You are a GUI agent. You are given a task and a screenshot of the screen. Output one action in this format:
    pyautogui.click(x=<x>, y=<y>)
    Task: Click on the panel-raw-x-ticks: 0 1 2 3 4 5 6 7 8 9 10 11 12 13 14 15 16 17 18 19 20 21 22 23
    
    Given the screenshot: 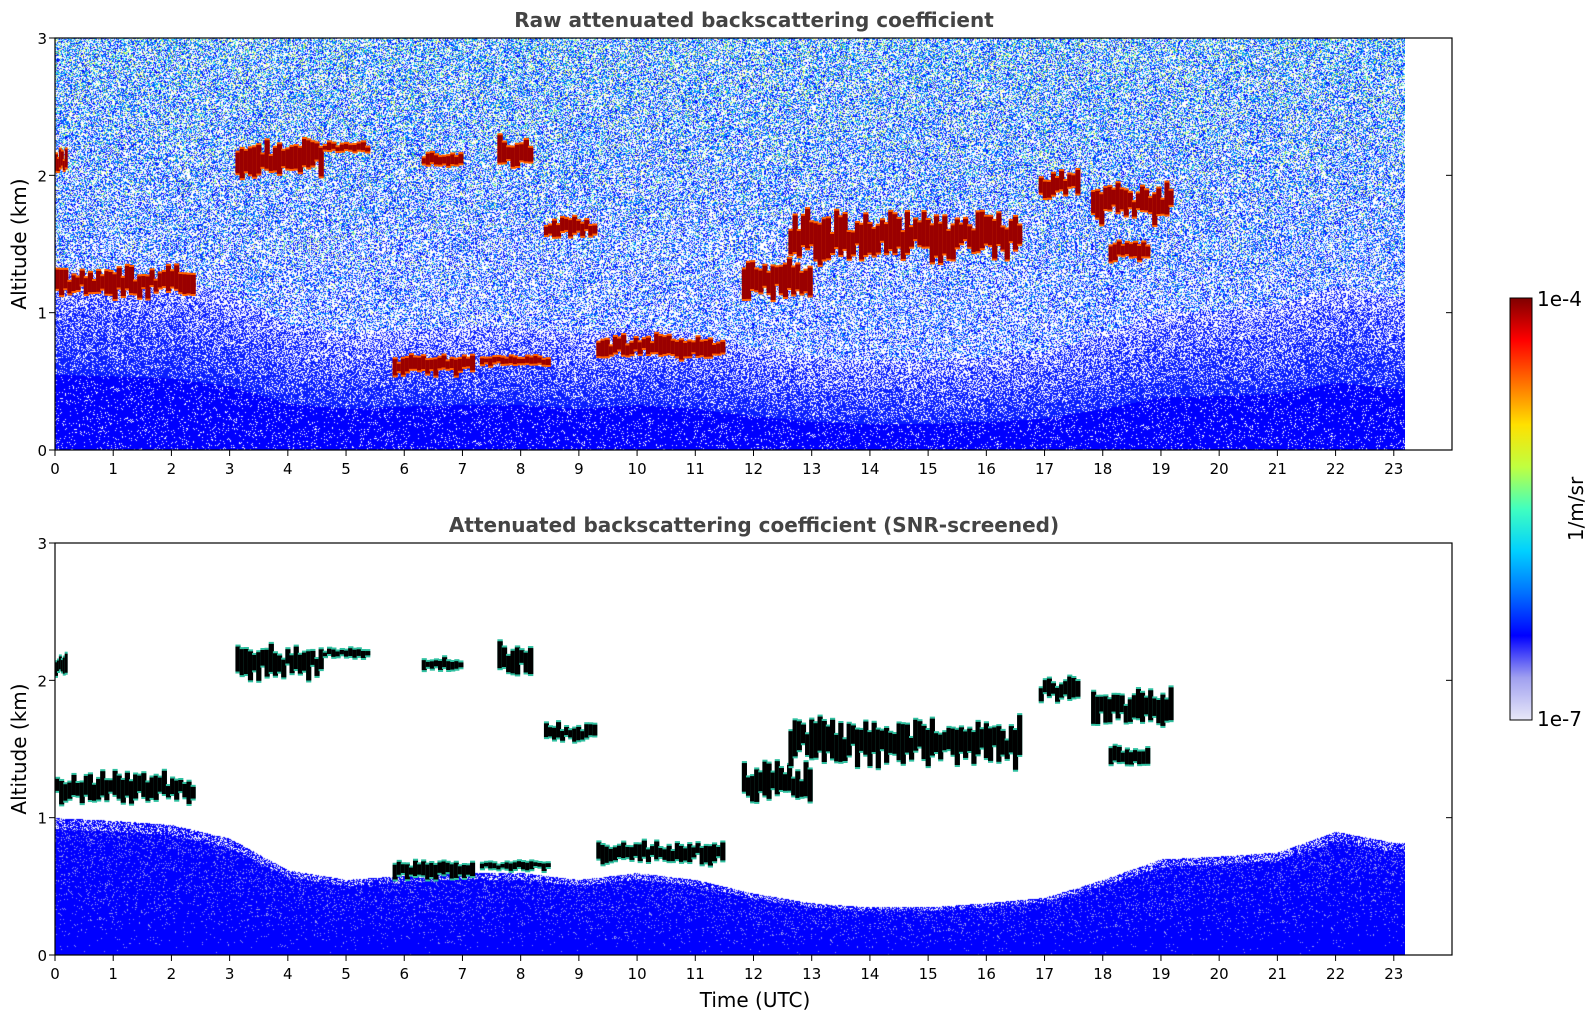 What is the action you would take?
    pyautogui.click(x=726, y=464)
    